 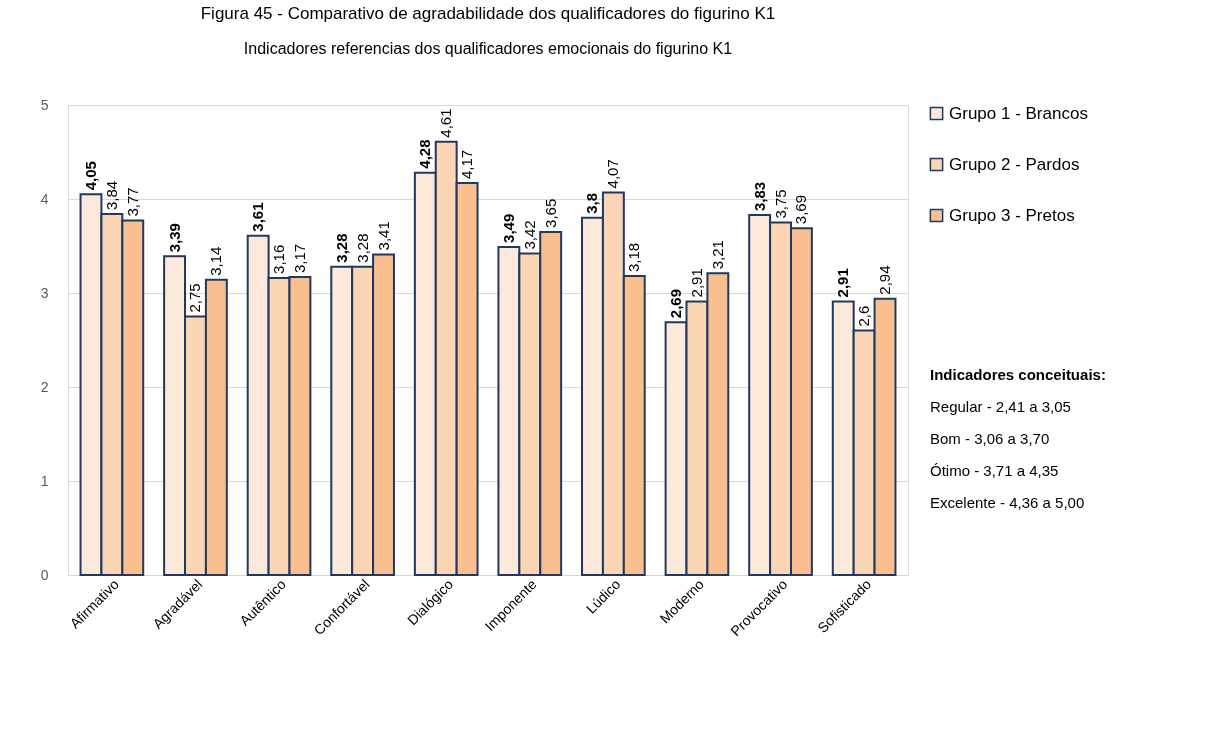 What do you see at coordinates (132, 202) in the screenshot?
I see `data-label: 3,77` at bounding box center [132, 202].